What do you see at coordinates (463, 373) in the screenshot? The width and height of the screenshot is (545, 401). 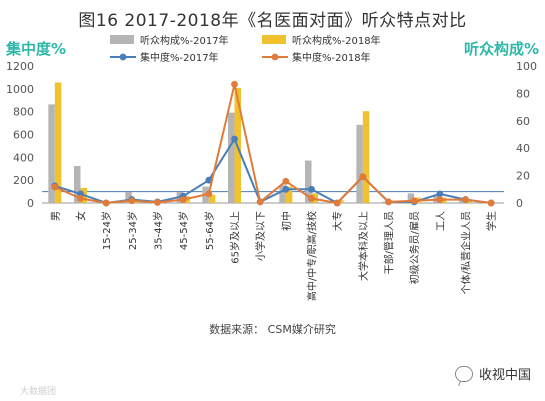 I see `chat-bubble-icon` at bounding box center [463, 373].